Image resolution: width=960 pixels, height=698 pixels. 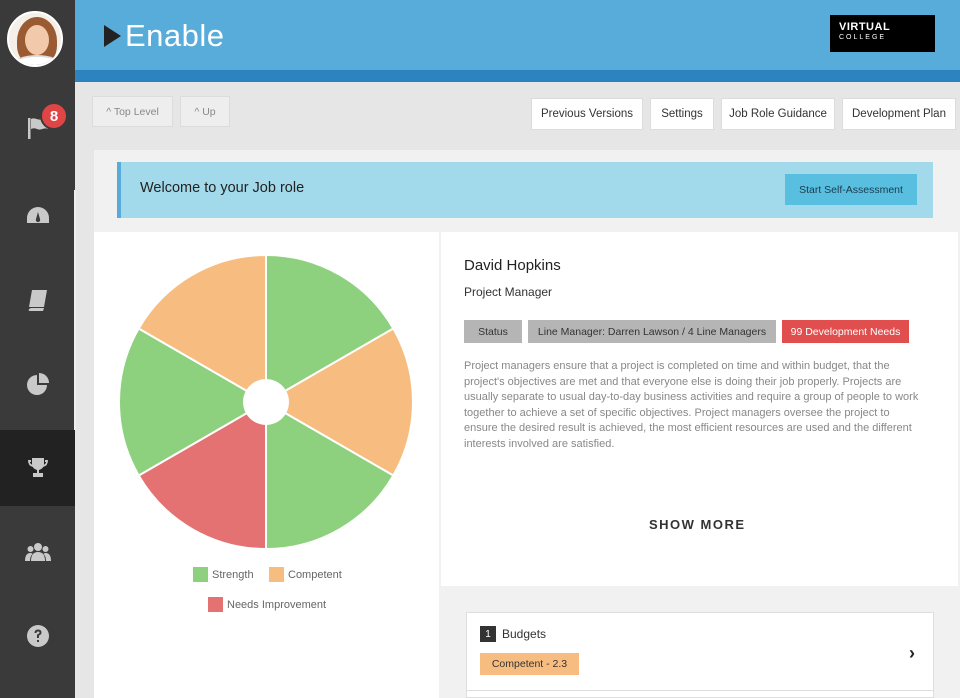 I want to click on legend-swatch-competent, so click(x=276, y=574).